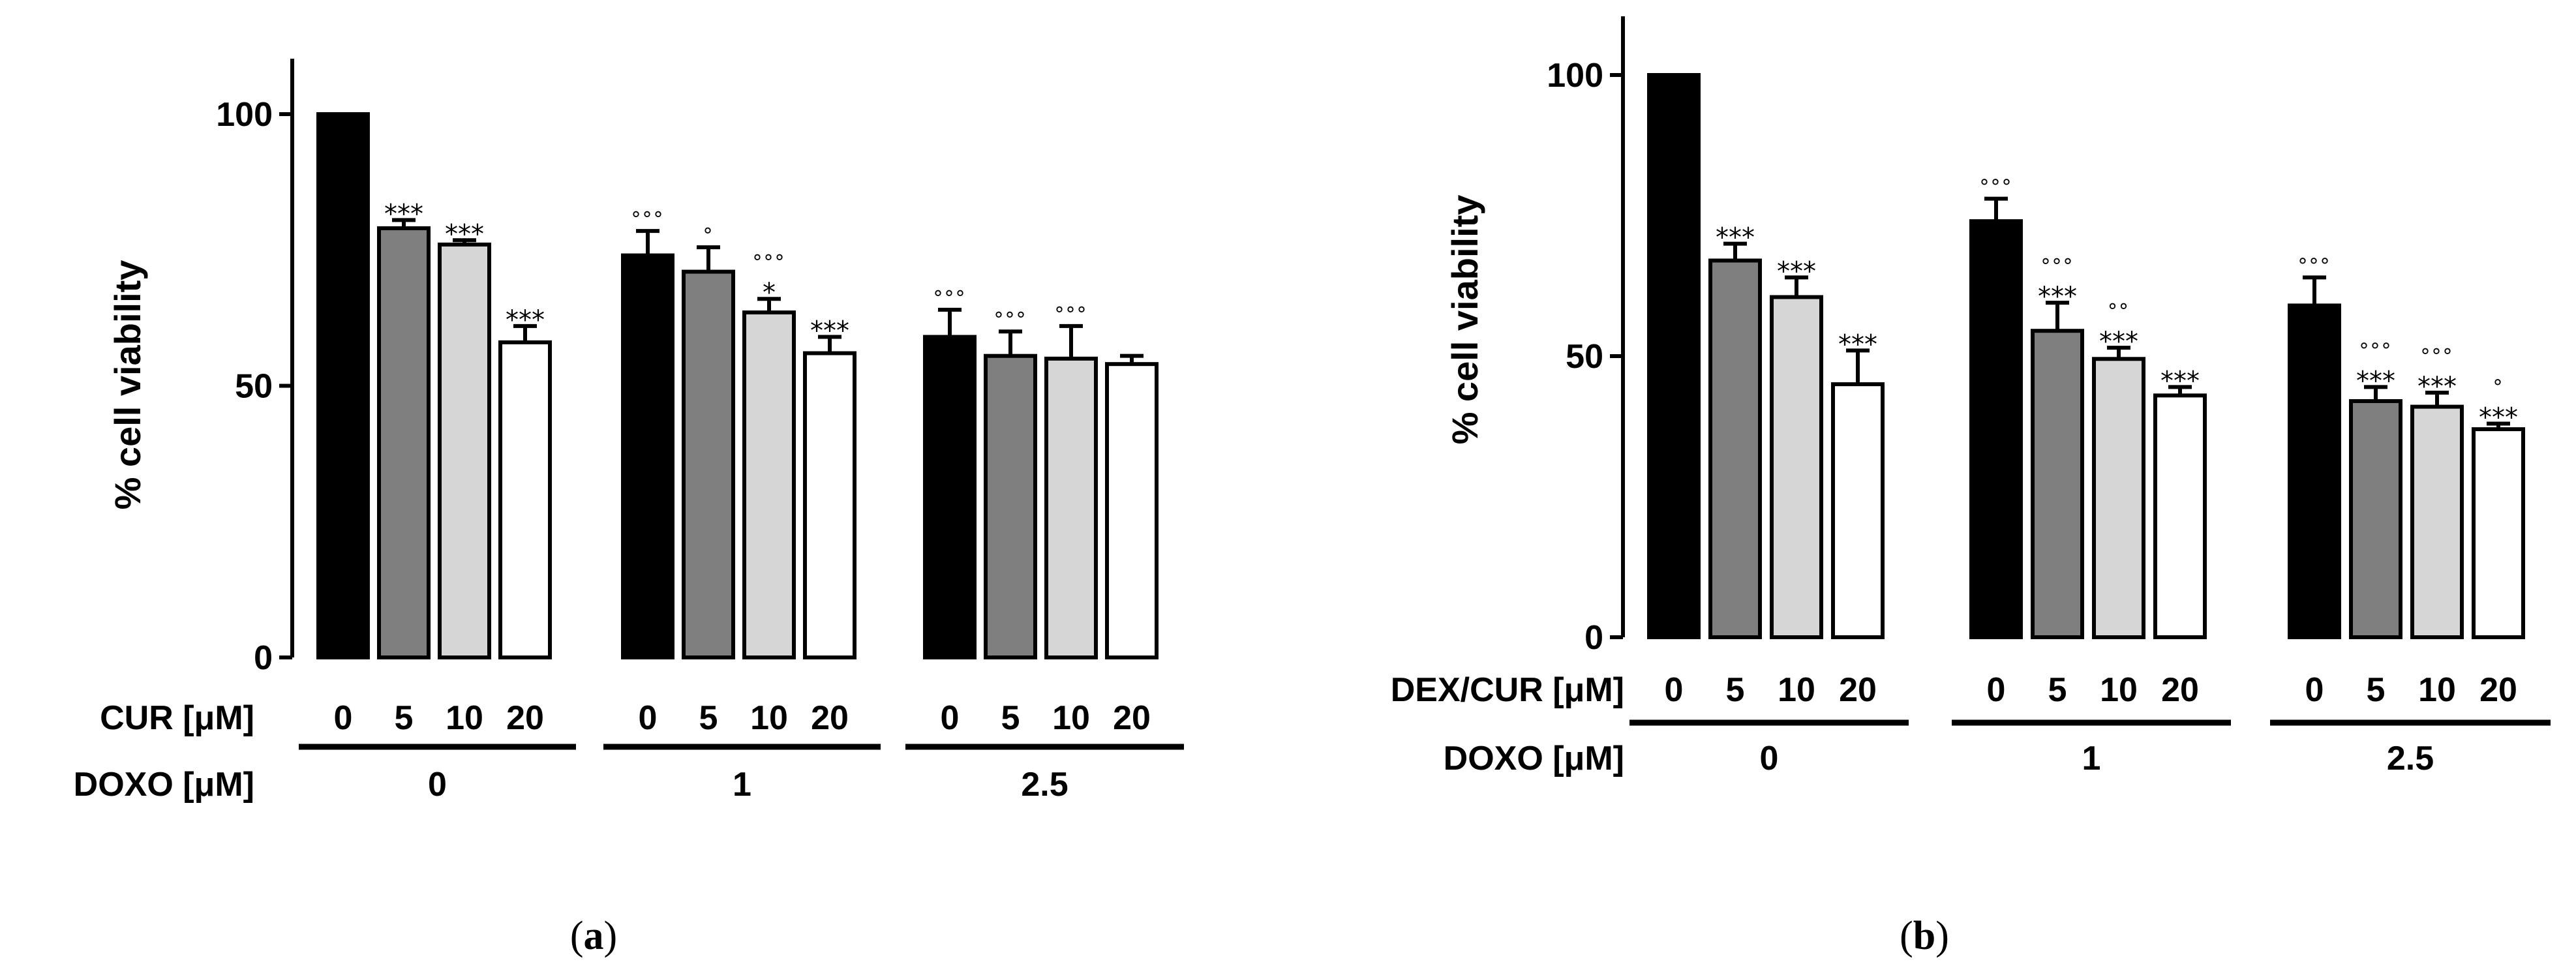 Image resolution: width=2576 pixels, height=979 pixels. I want to click on bar-group: °°° 0 ° 5 * °°° 10 *** 20 1, so click(742, 506).